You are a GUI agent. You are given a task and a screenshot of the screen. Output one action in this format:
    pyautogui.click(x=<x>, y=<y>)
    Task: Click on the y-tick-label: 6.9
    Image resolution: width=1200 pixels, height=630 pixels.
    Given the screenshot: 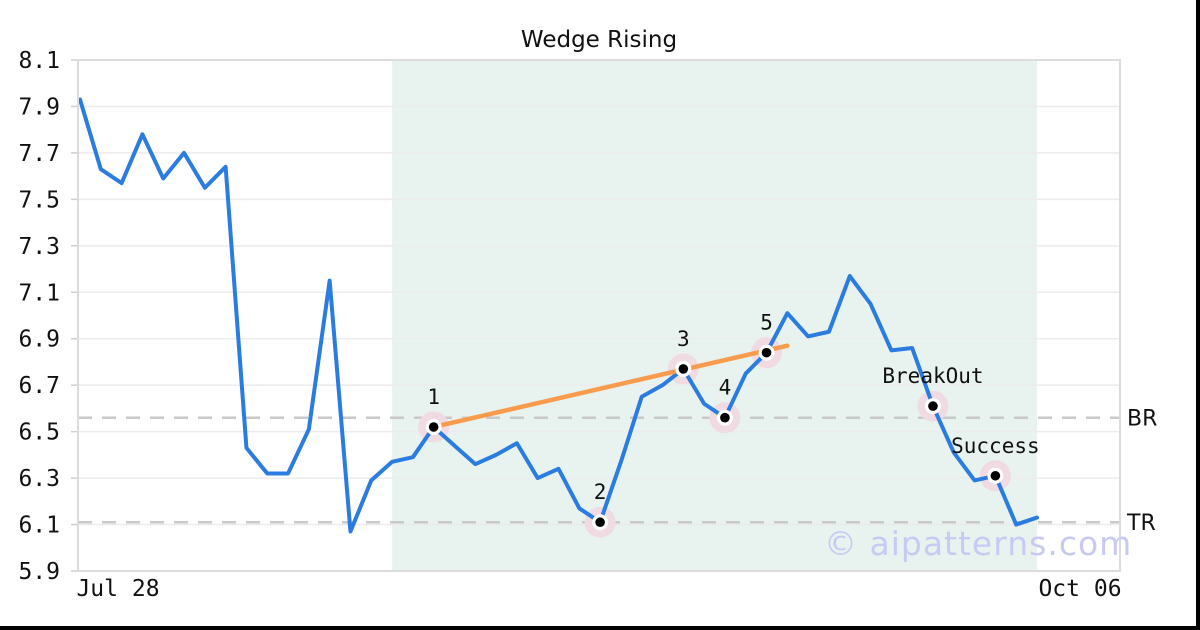 What is the action you would take?
    pyautogui.click(x=39, y=340)
    